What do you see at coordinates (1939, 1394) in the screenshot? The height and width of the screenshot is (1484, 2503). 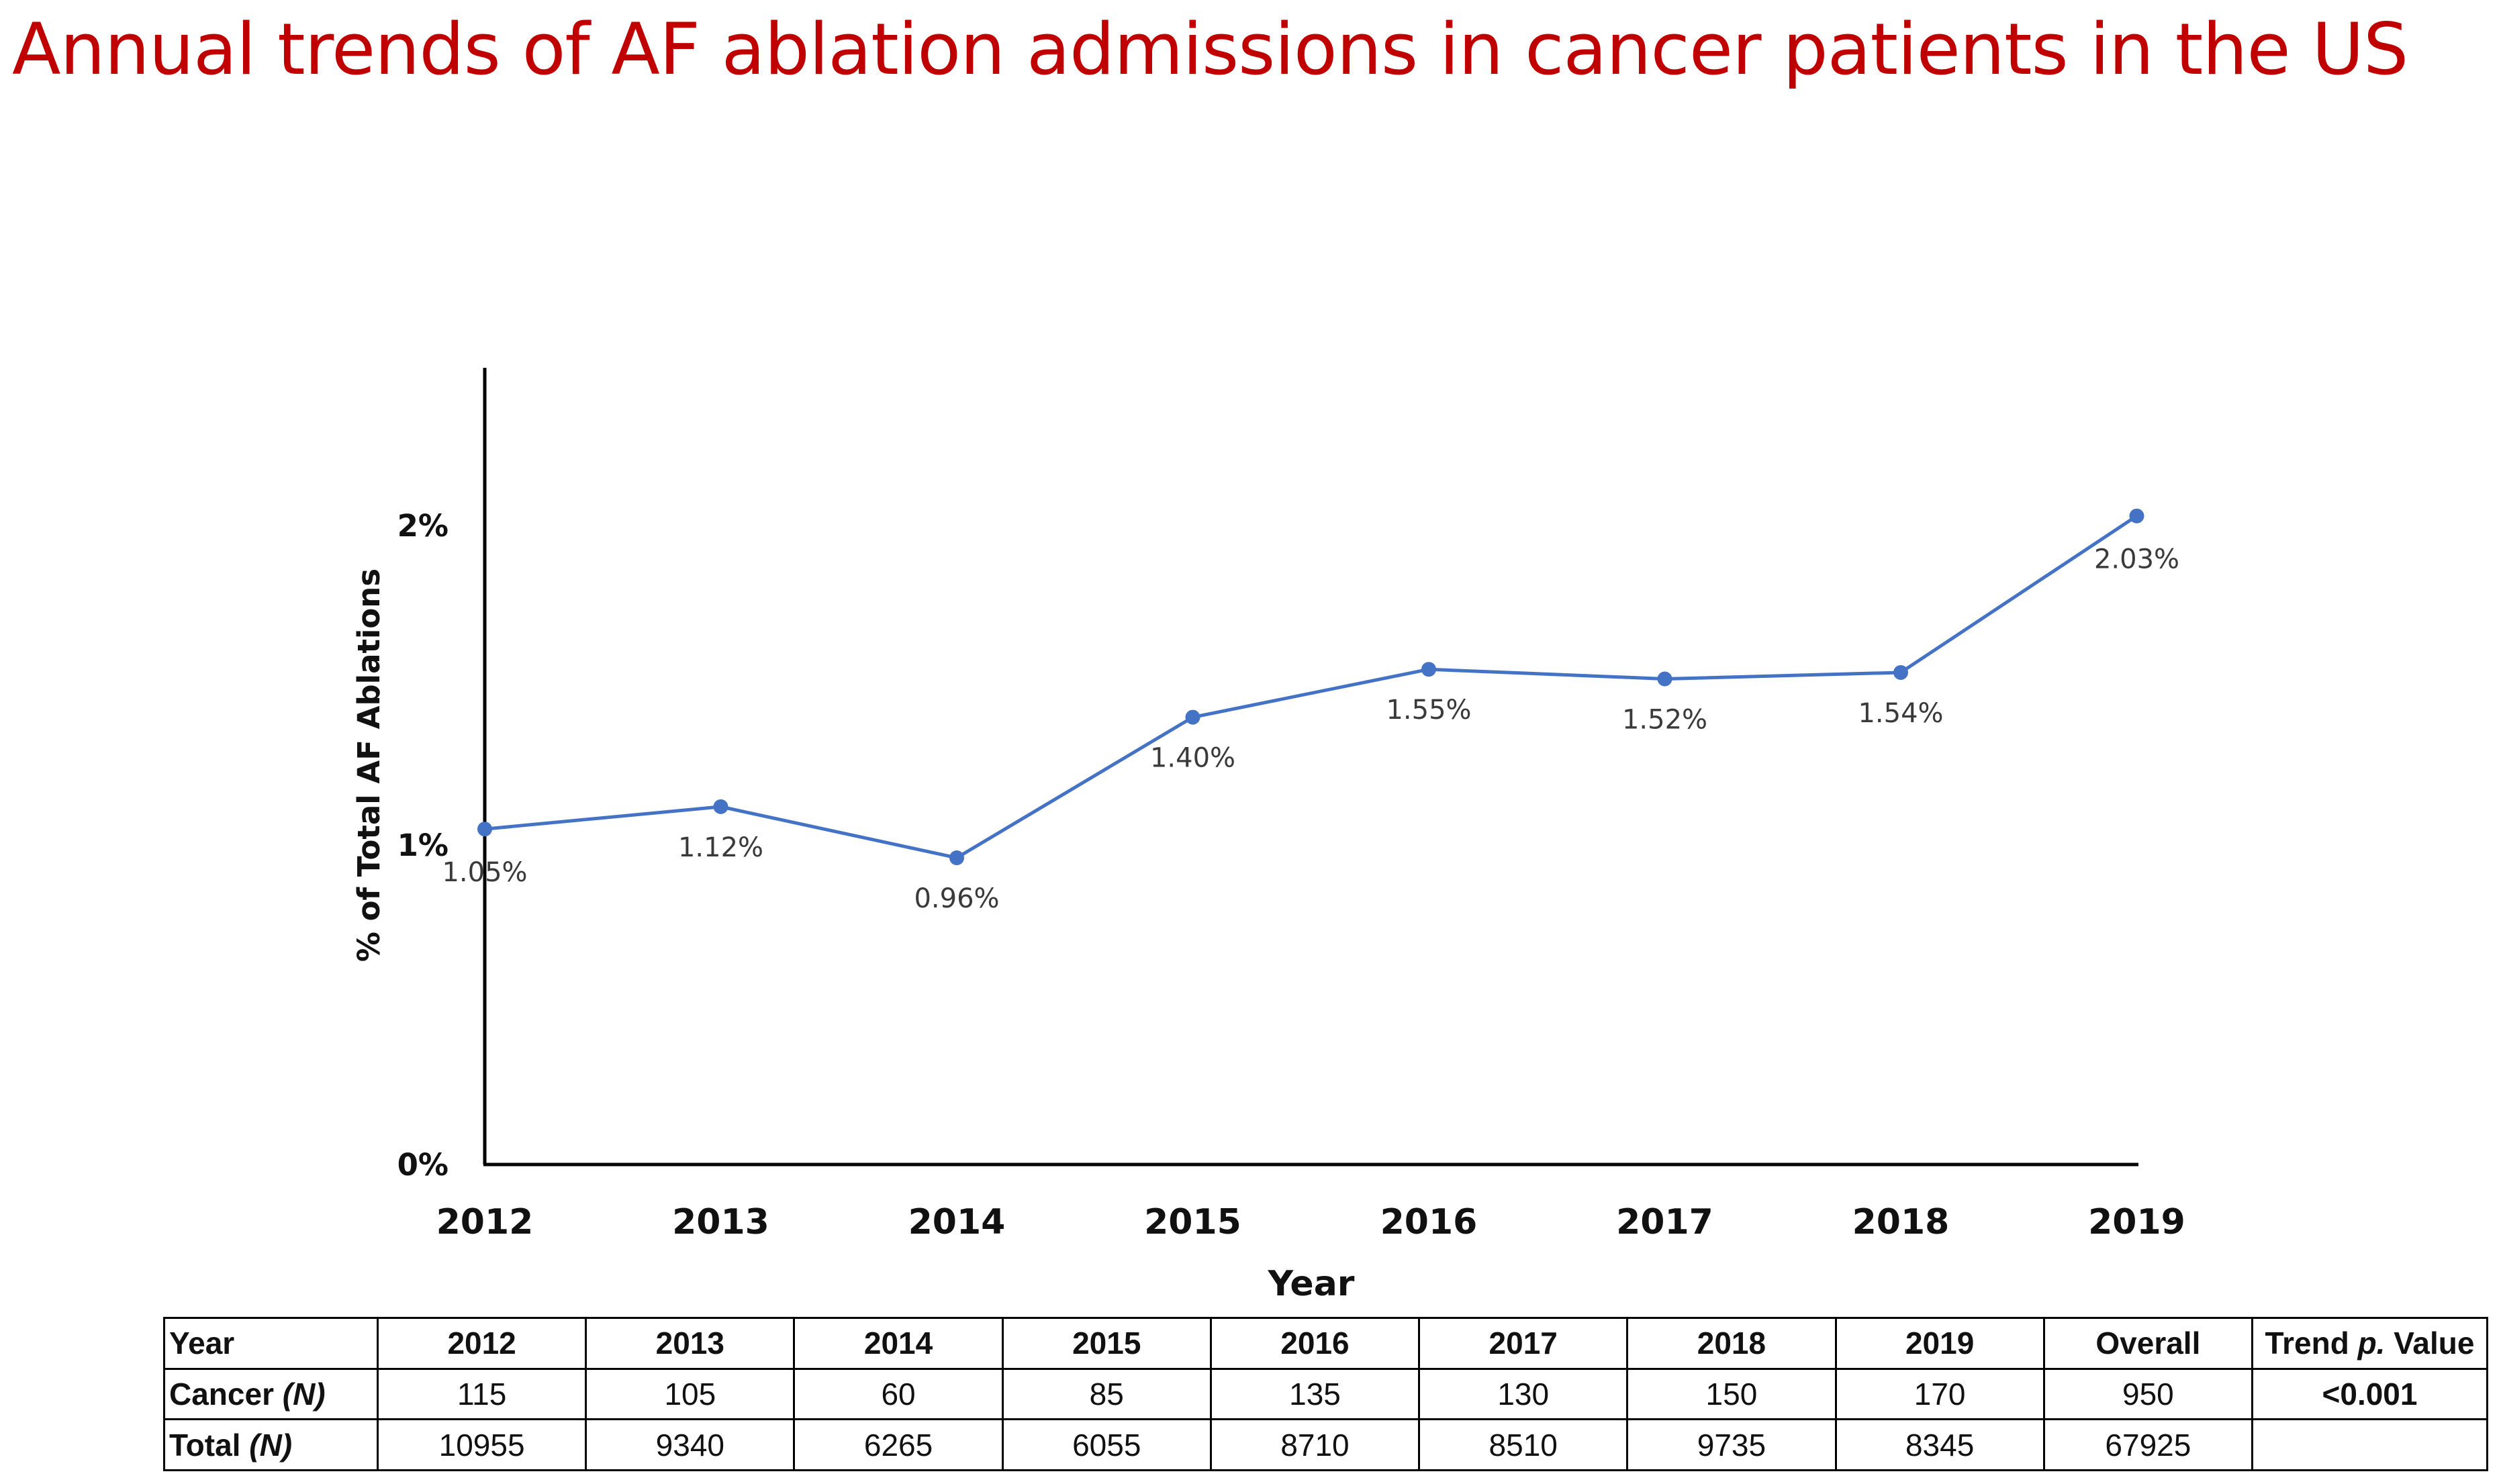 I see `table-cell: 170` at bounding box center [1939, 1394].